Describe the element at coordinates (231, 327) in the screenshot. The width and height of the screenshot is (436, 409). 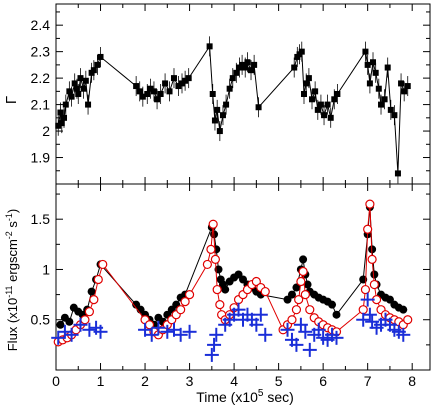
I see `bottom-series-plus` at that location.